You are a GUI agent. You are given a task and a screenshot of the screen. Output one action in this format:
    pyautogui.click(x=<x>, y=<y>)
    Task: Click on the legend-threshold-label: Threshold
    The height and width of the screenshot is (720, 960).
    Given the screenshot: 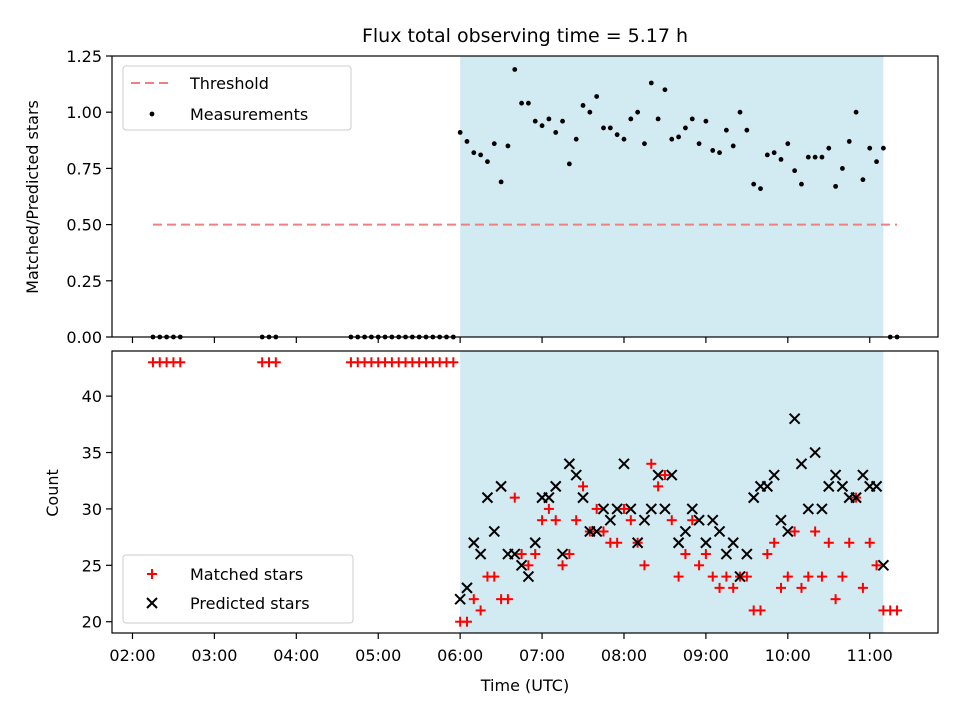 What is the action you would take?
    pyautogui.click(x=229, y=83)
    